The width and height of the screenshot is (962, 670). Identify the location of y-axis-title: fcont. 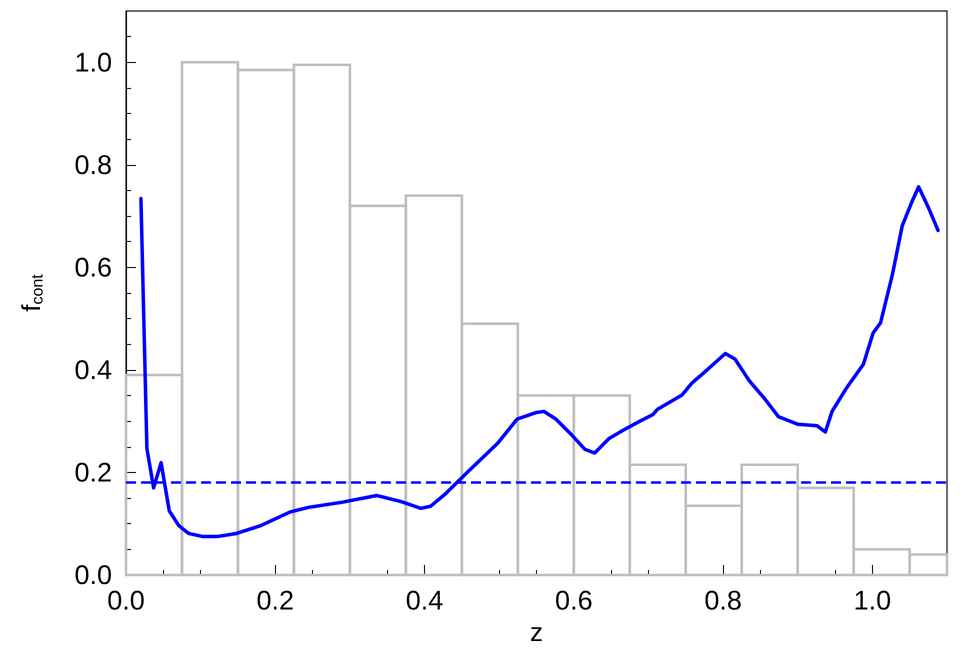
(31, 293).